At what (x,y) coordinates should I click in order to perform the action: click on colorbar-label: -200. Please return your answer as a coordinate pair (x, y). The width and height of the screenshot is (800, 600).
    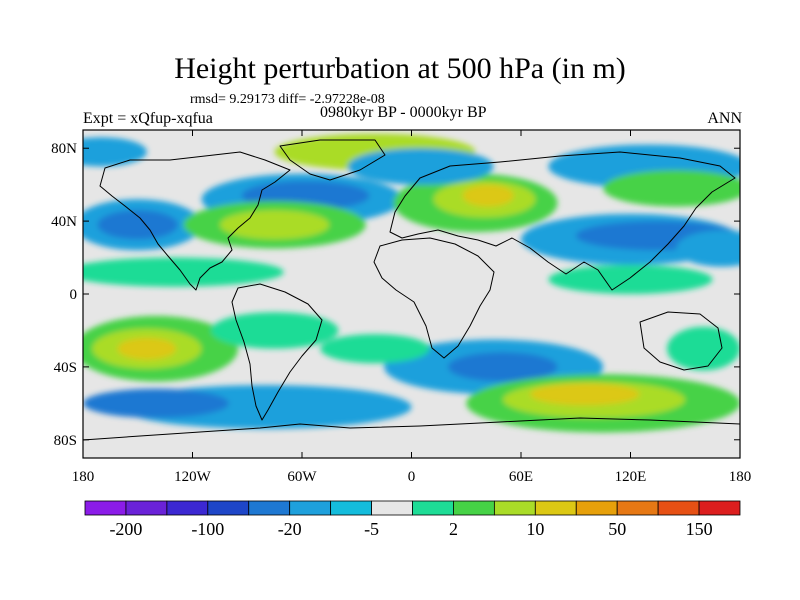
    Looking at the image, I should click on (125, 529).